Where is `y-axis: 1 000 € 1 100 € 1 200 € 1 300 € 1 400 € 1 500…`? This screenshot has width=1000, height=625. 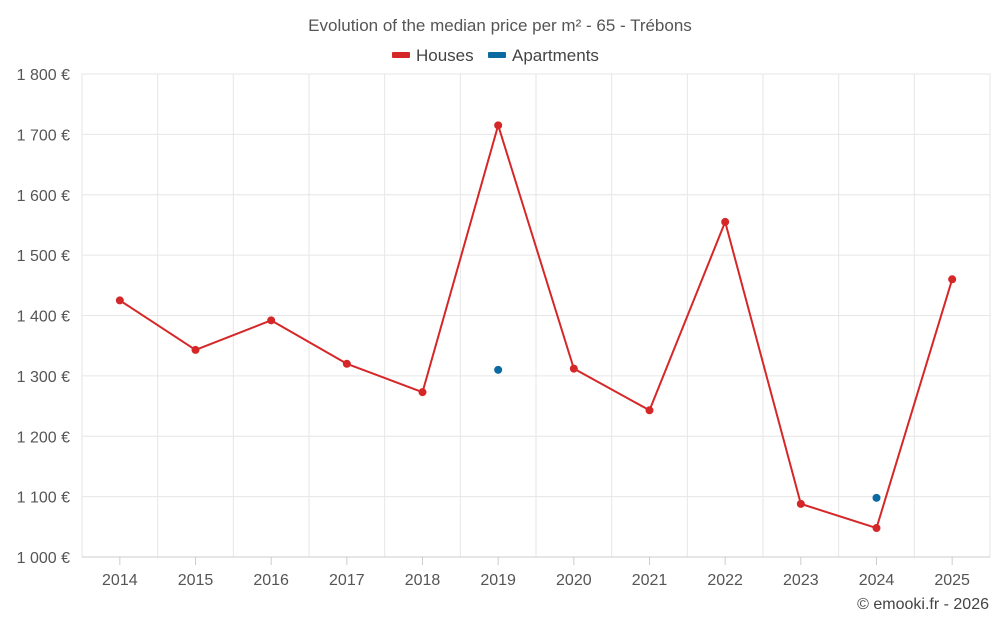
y-axis: 1 000 € 1 100 € 1 200 € 1 300 € 1 400 € 1 500… is located at coordinates (43, 317).